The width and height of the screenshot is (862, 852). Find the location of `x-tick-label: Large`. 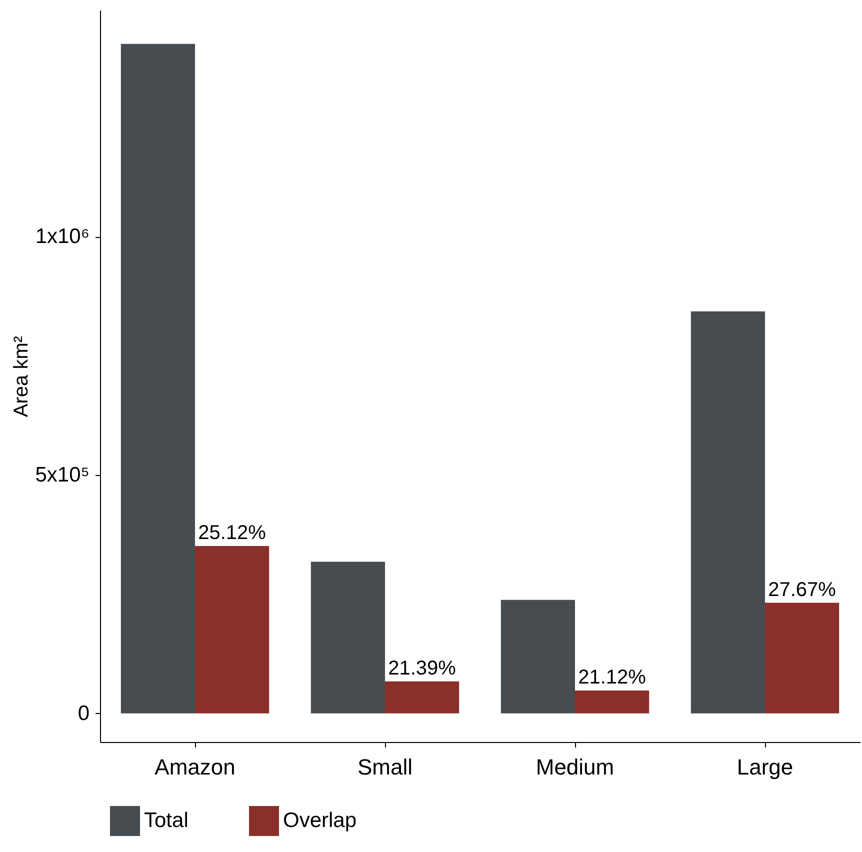

x-tick-label: Large is located at coordinates (765, 767).